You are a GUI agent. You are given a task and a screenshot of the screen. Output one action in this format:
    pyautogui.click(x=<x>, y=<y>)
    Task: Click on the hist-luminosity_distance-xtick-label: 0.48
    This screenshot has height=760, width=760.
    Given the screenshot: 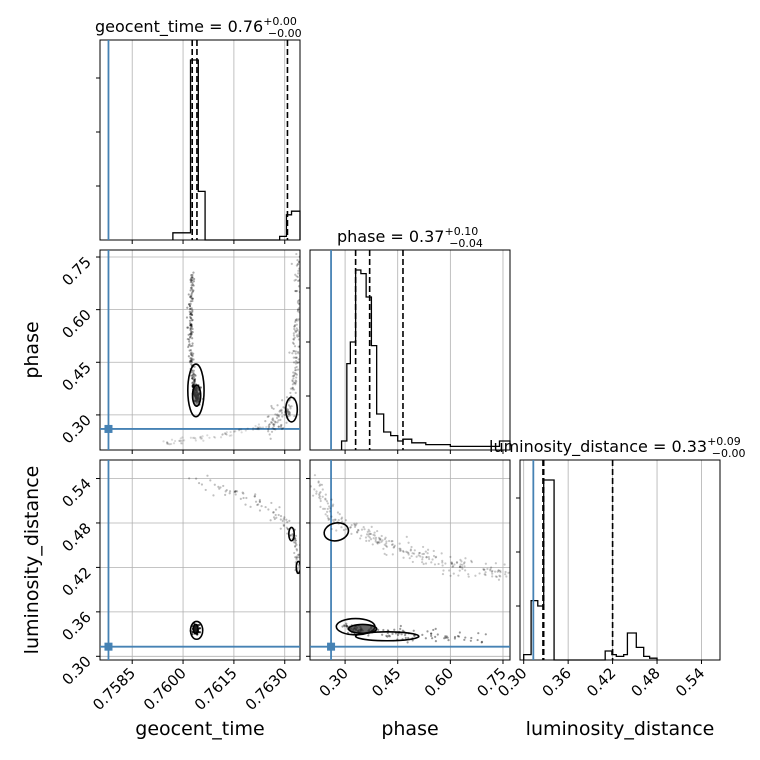 What is the action you would take?
    pyautogui.click(x=646, y=682)
    